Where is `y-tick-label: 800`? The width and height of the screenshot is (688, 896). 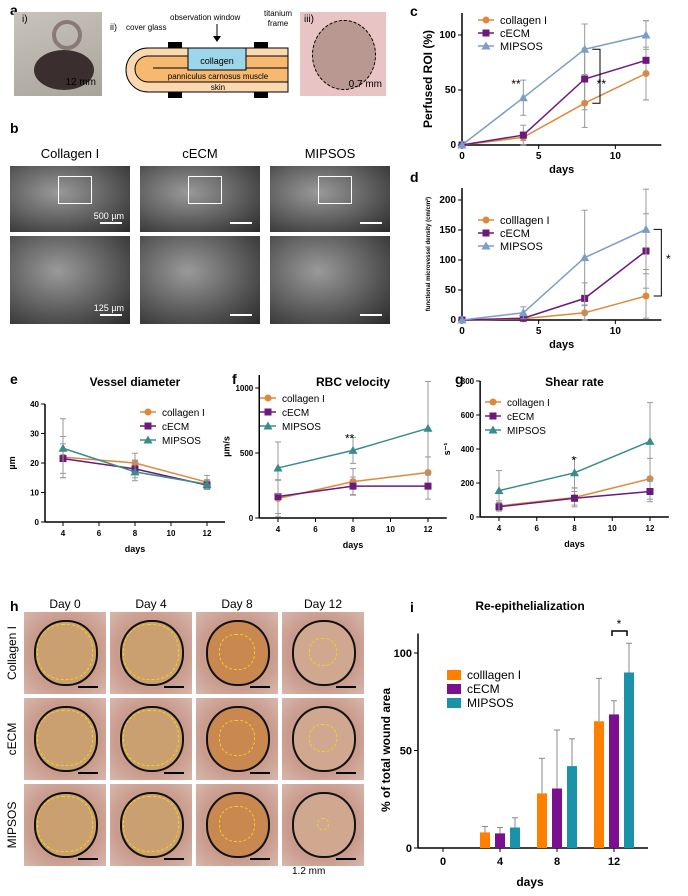
y-tick-label: 800 is located at coordinates (468, 381).